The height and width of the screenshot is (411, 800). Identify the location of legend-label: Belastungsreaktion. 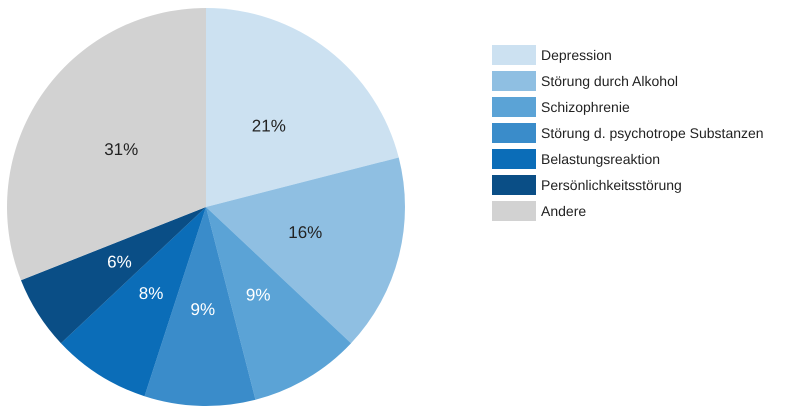
(600, 159).